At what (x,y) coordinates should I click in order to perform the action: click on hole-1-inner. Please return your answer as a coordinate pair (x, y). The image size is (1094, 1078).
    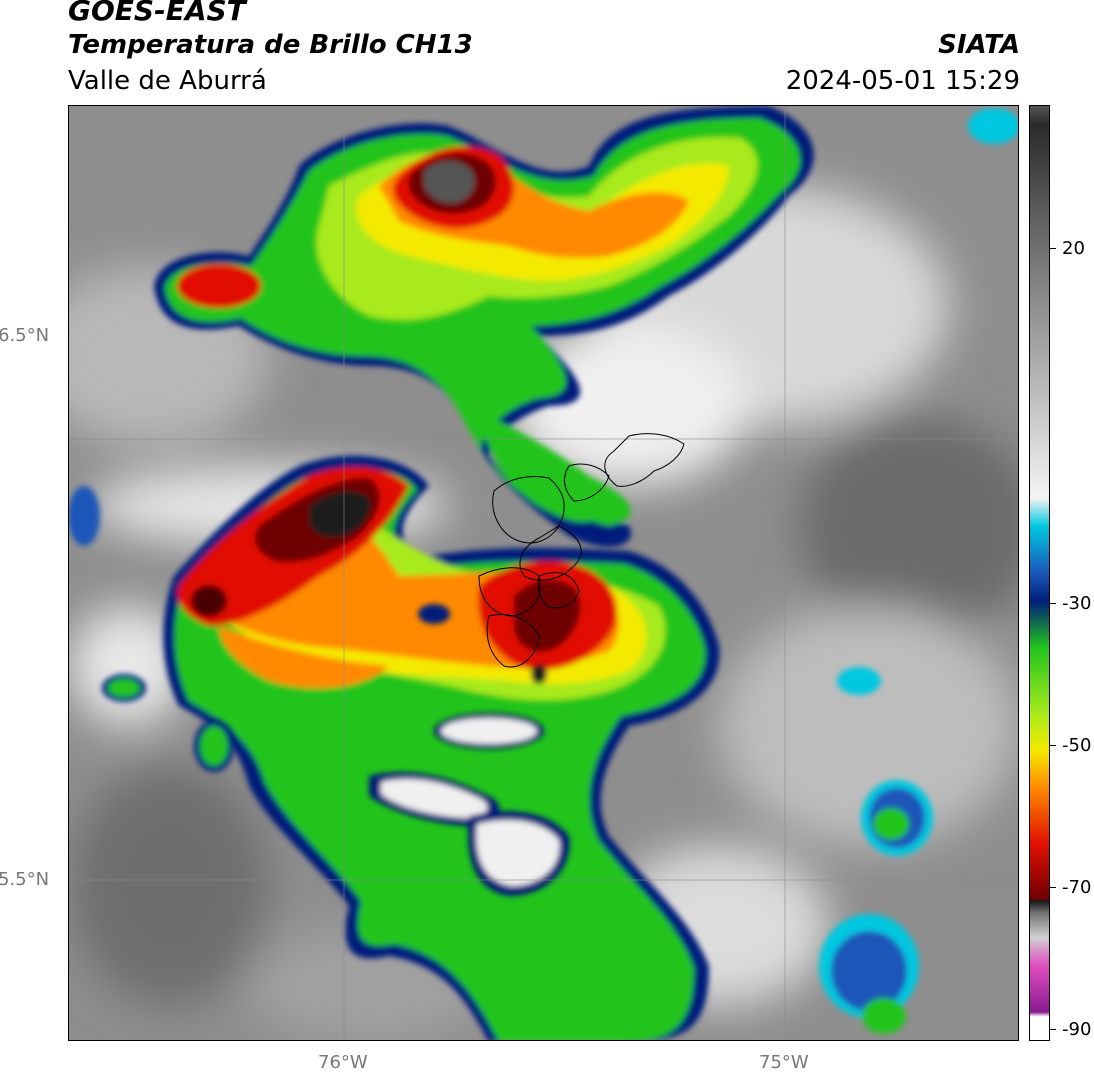
    Looking at the image, I should click on (489, 731).